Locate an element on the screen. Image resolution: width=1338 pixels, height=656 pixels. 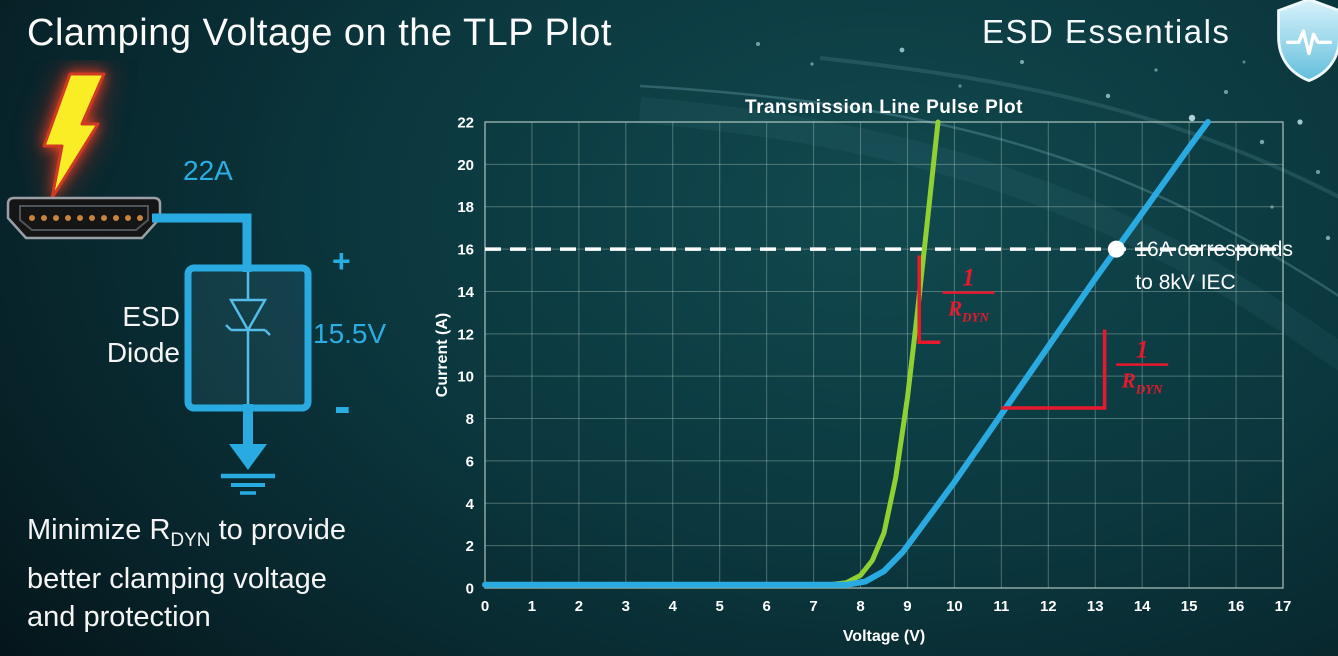
y-tick-22: 22 is located at coordinates (465, 123).